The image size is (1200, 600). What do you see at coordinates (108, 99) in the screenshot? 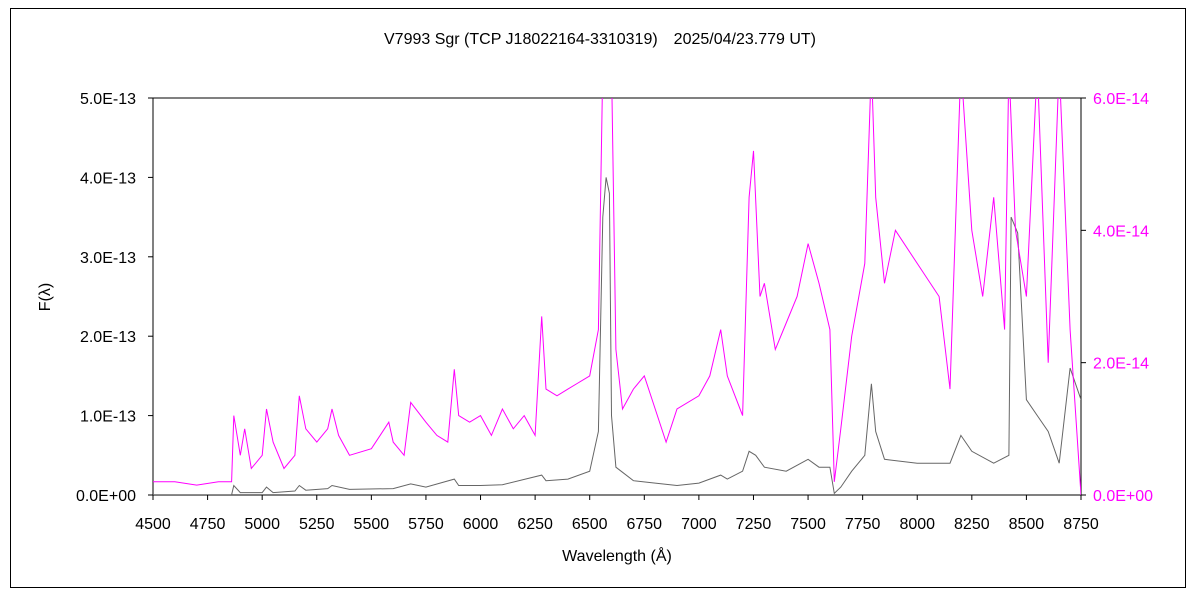
I see `y-left-tick-label-5: 5.0E-13` at bounding box center [108, 99].